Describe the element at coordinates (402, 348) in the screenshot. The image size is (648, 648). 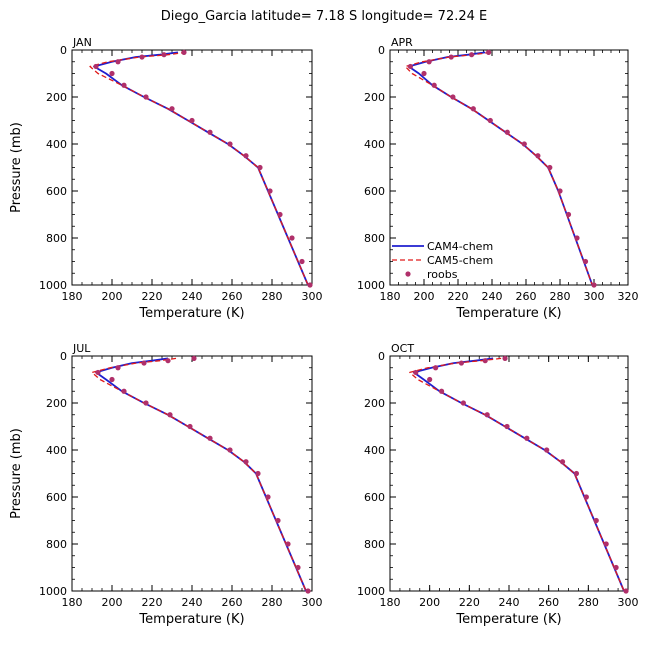
I see `panel-label: OCT` at that location.